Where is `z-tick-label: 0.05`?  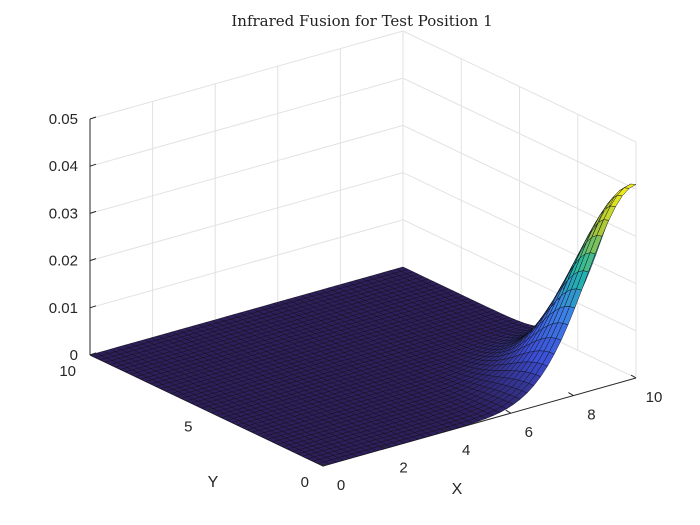
z-tick-label: 0.05 is located at coordinates (63, 119).